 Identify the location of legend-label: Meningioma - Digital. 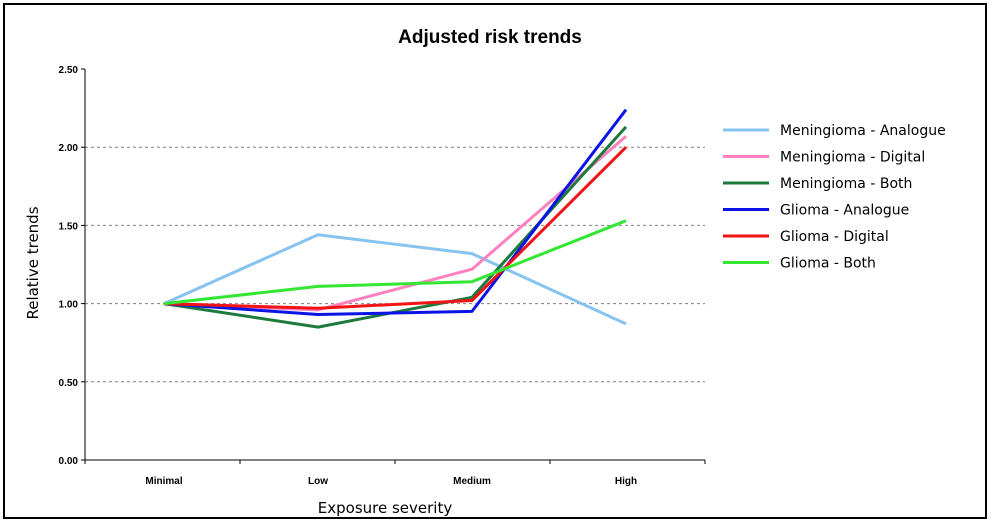
(852, 158).